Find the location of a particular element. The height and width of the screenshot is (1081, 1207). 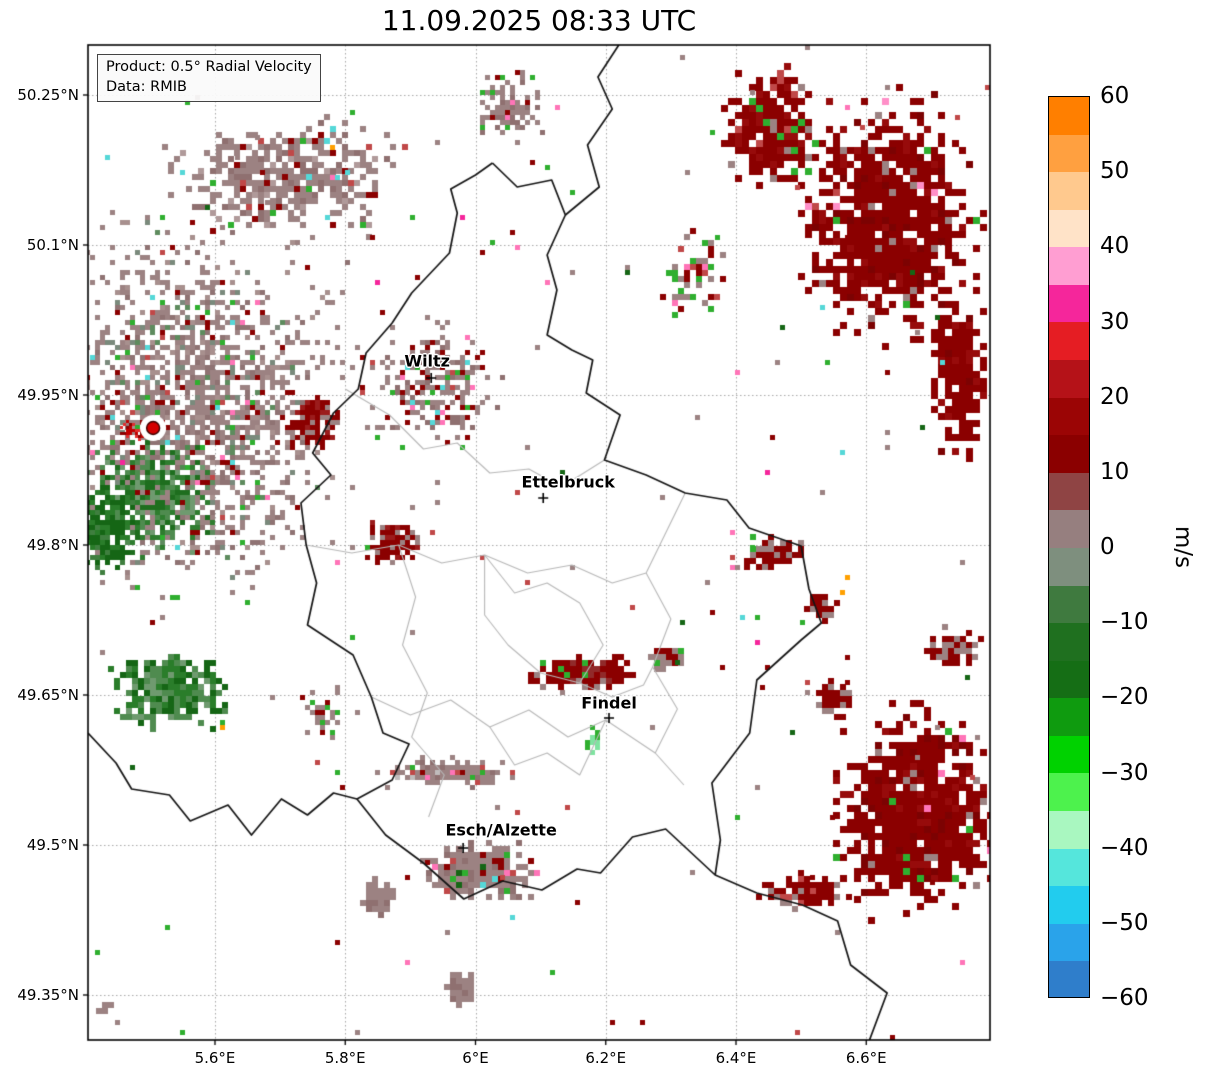

colorbar-tick-label: −10 is located at coordinates (1124, 622).